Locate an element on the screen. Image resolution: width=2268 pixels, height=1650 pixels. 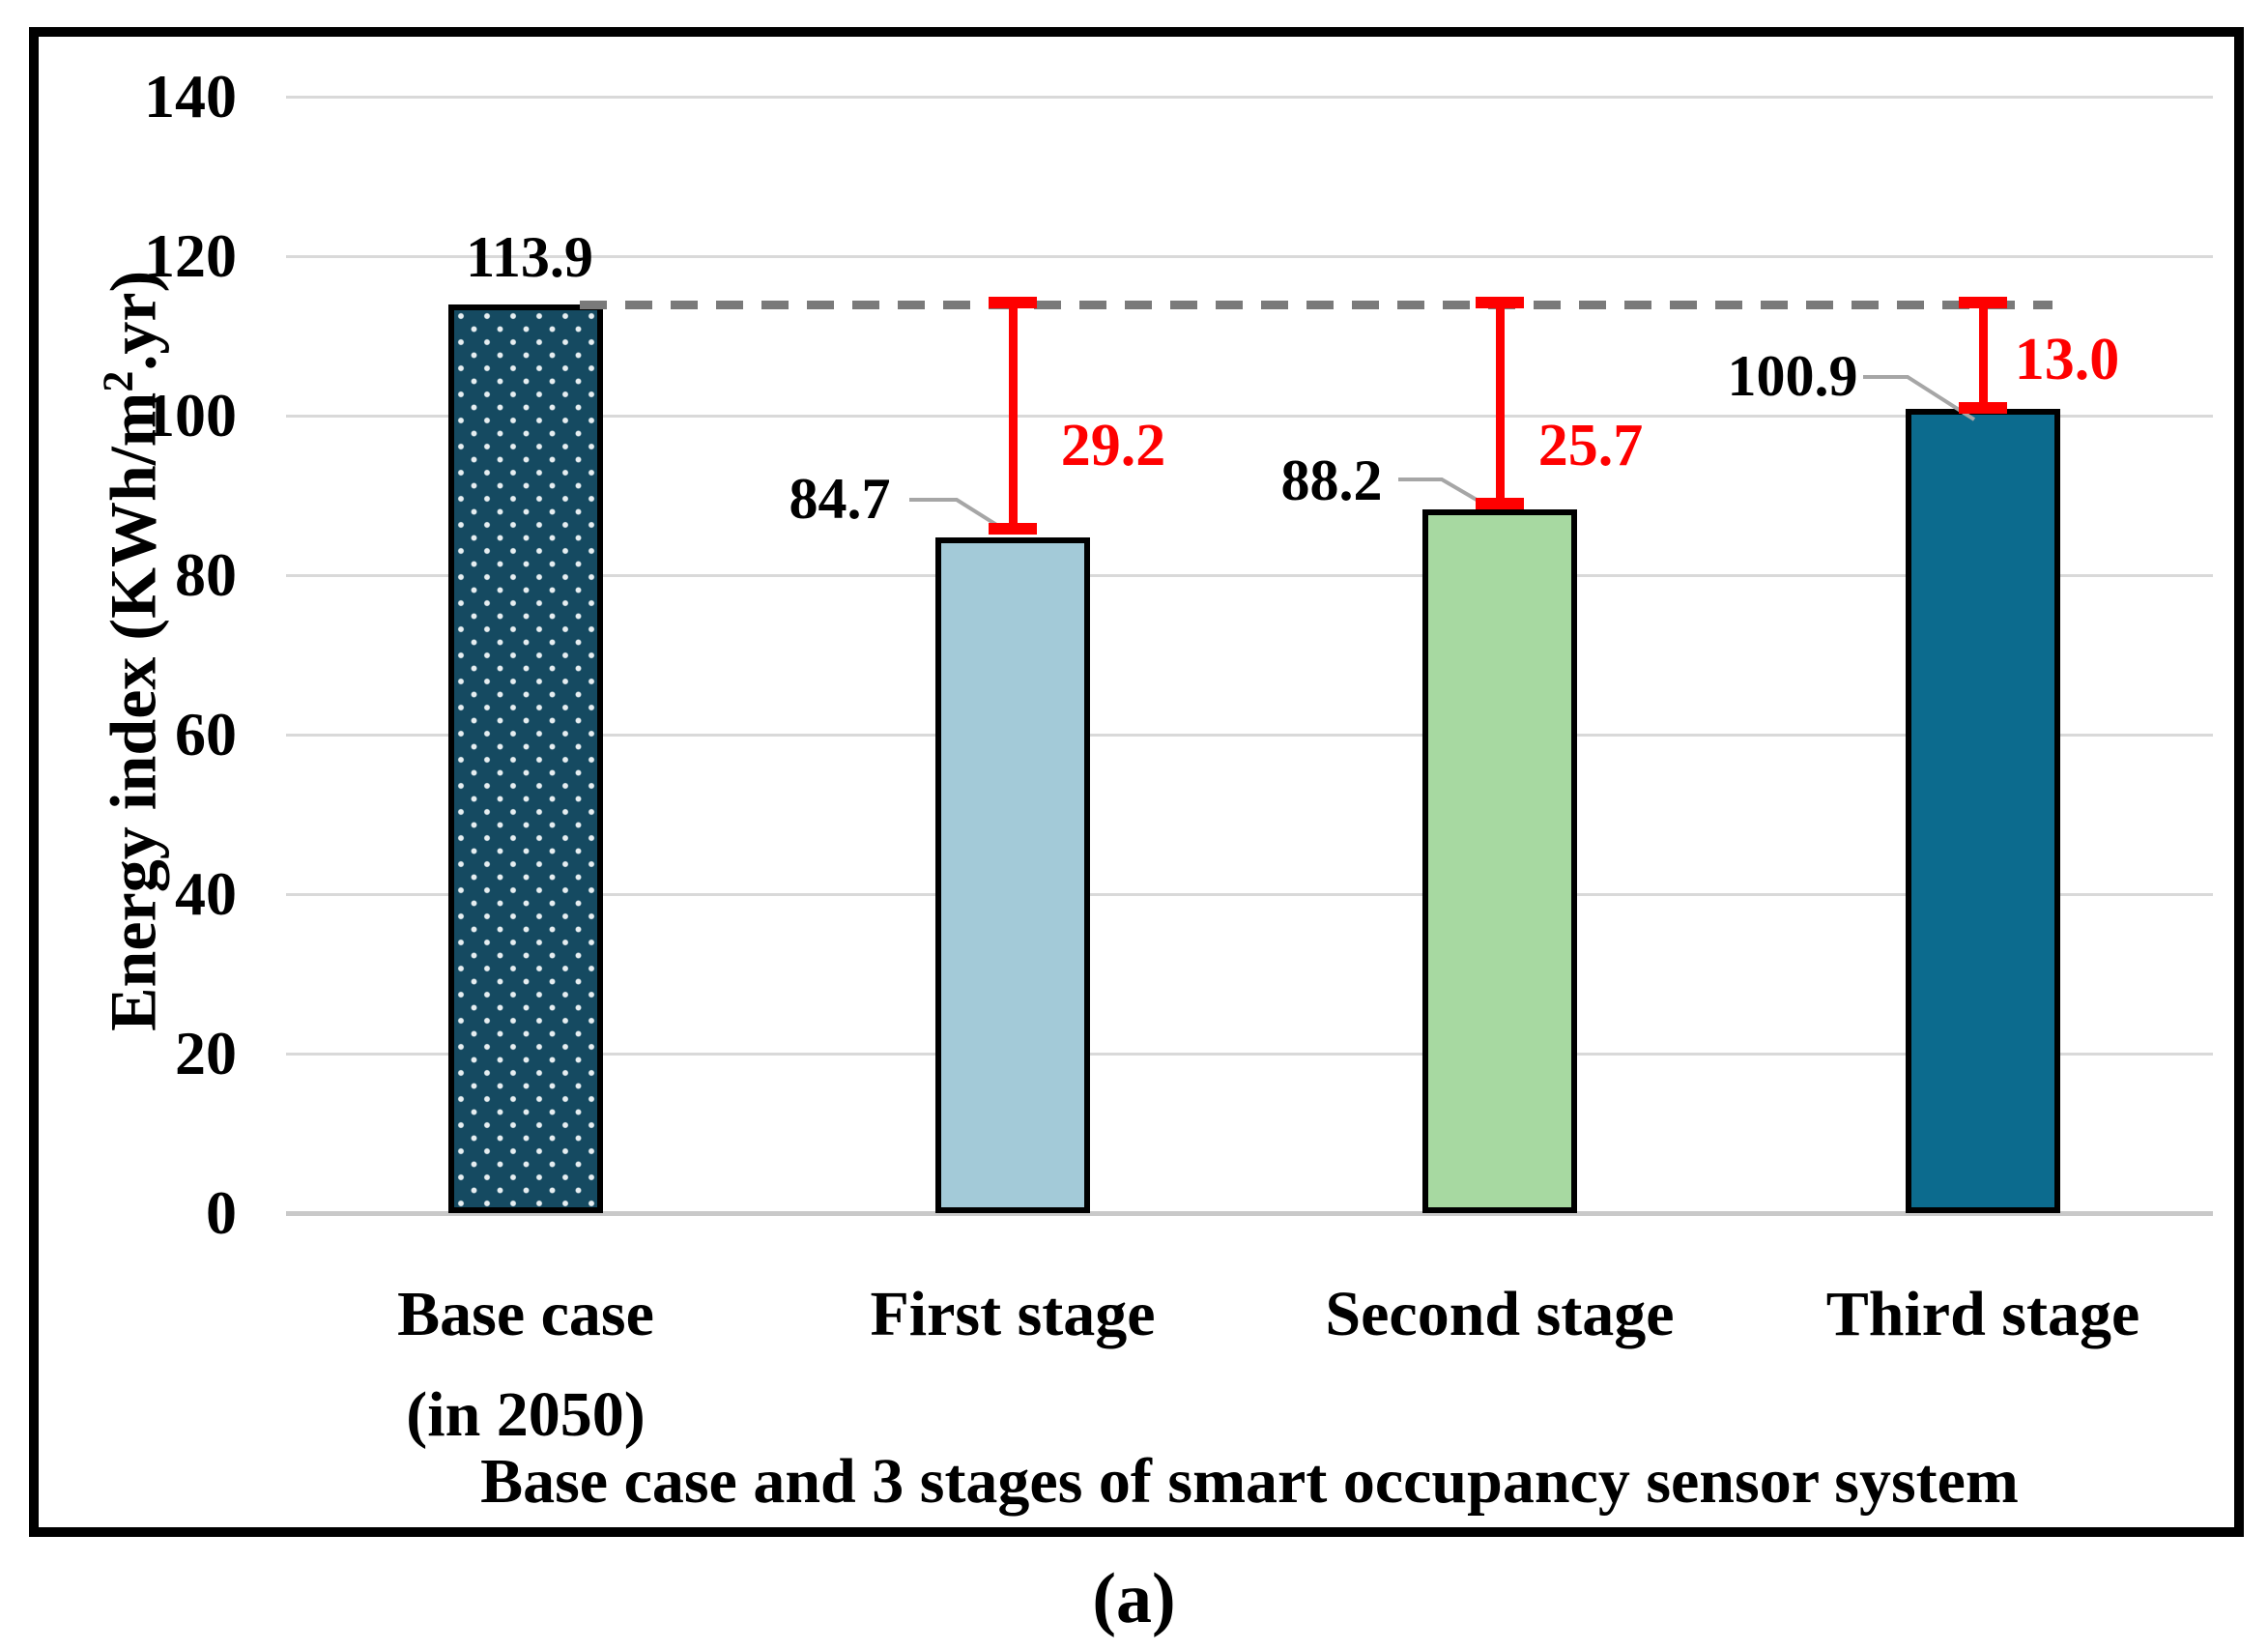
x-label-base-case: Base case (in 2050) is located at coordinates (525, 1364).